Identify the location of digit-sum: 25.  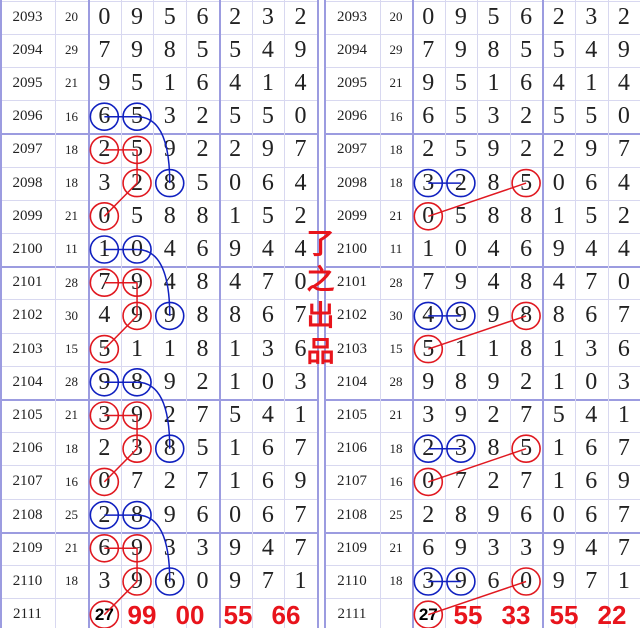
(396, 515).